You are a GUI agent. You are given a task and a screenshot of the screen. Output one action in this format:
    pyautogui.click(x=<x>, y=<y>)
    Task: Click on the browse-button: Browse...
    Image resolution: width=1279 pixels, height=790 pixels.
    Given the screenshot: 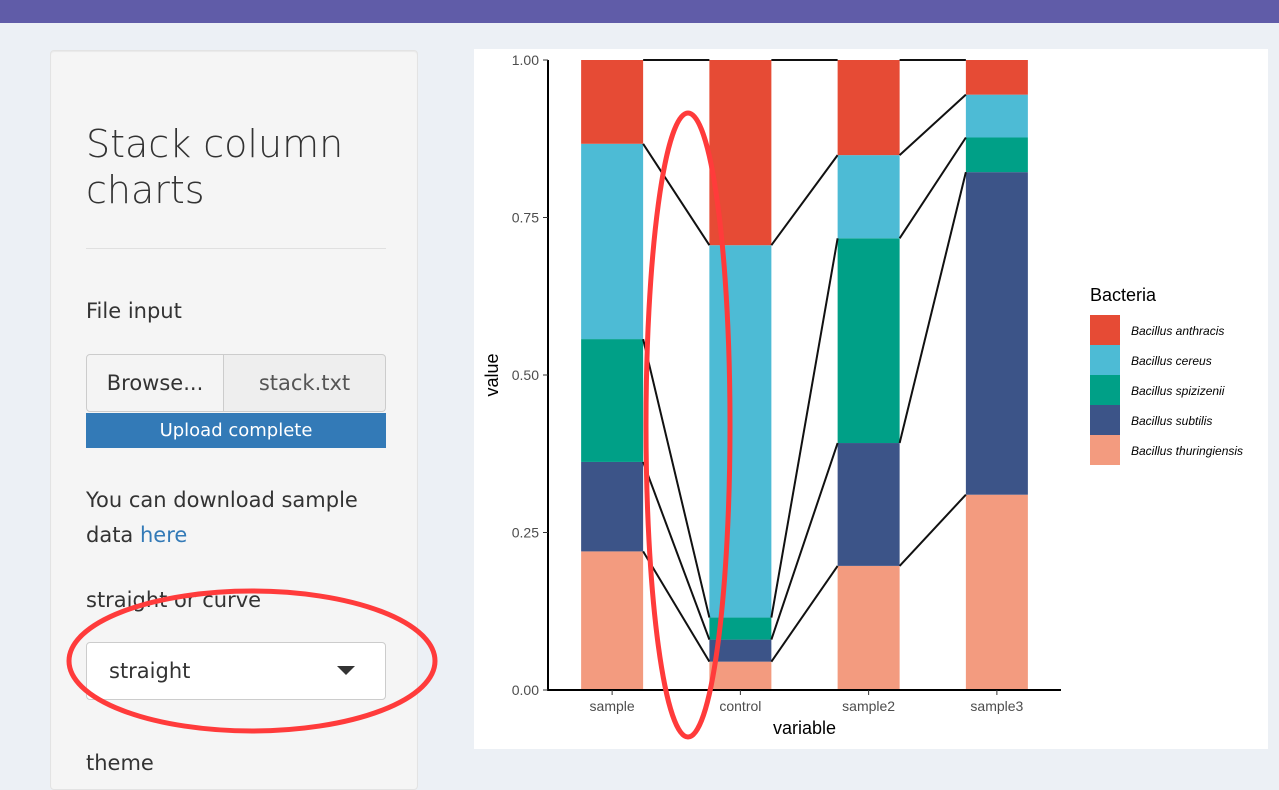 What is the action you would take?
    pyautogui.click(x=155, y=383)
    